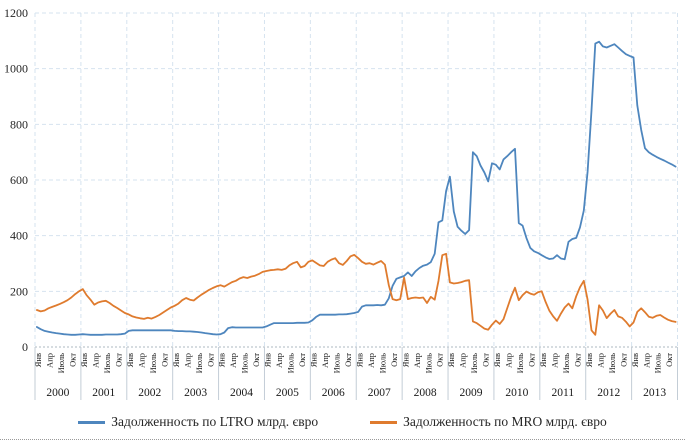 The image size is (685, 440). Describe the element at coordinates (516, 393) in the screenshot. I see `svg-text: 2010` at that location.